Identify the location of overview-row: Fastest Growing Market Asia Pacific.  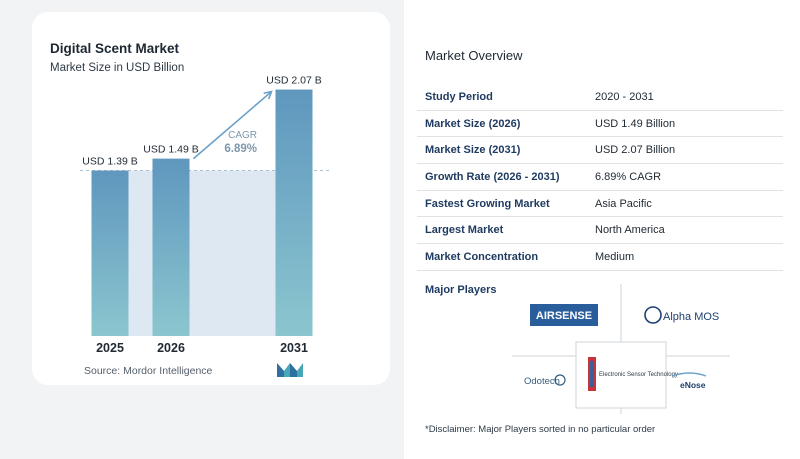
(600, 204).